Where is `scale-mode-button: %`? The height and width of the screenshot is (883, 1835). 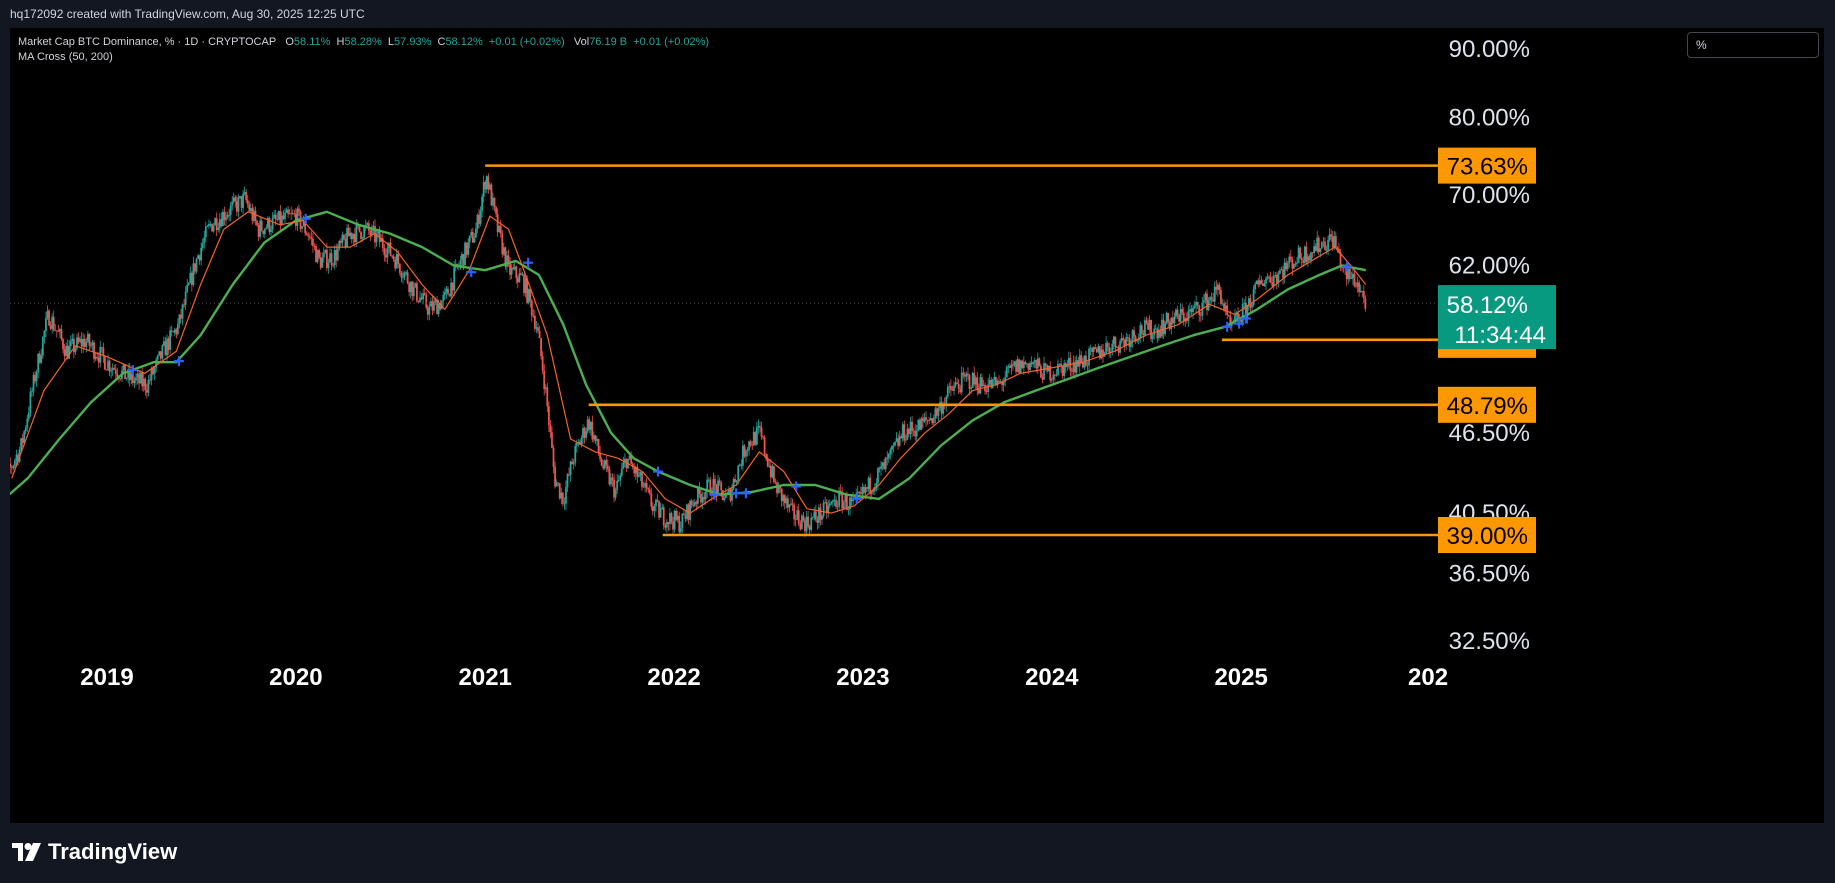
scale-mode-button: % is located at coordinates (1753, 45).